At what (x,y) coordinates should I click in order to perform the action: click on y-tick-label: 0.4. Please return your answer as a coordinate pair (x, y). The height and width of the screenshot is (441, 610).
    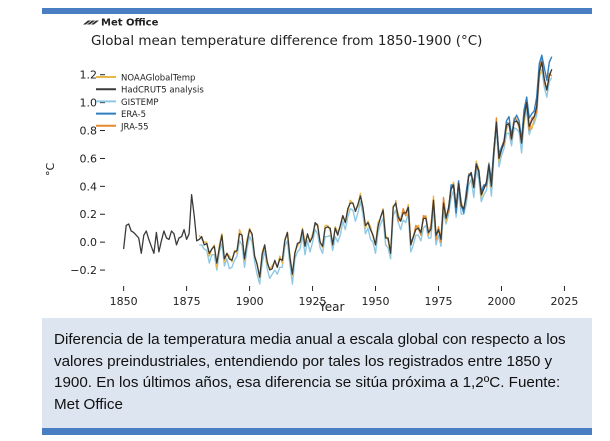
    Looking at the image, I should click on (89, 186).